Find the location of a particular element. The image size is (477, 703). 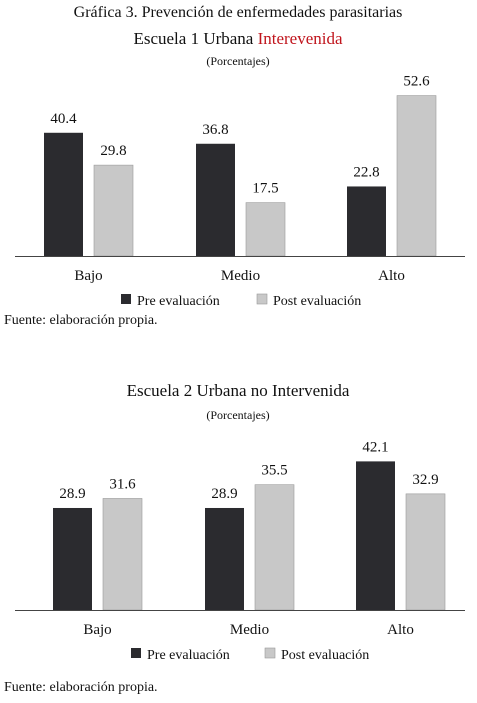

data-label-post-medio: 17.5 is located at coordinates (265, 189).